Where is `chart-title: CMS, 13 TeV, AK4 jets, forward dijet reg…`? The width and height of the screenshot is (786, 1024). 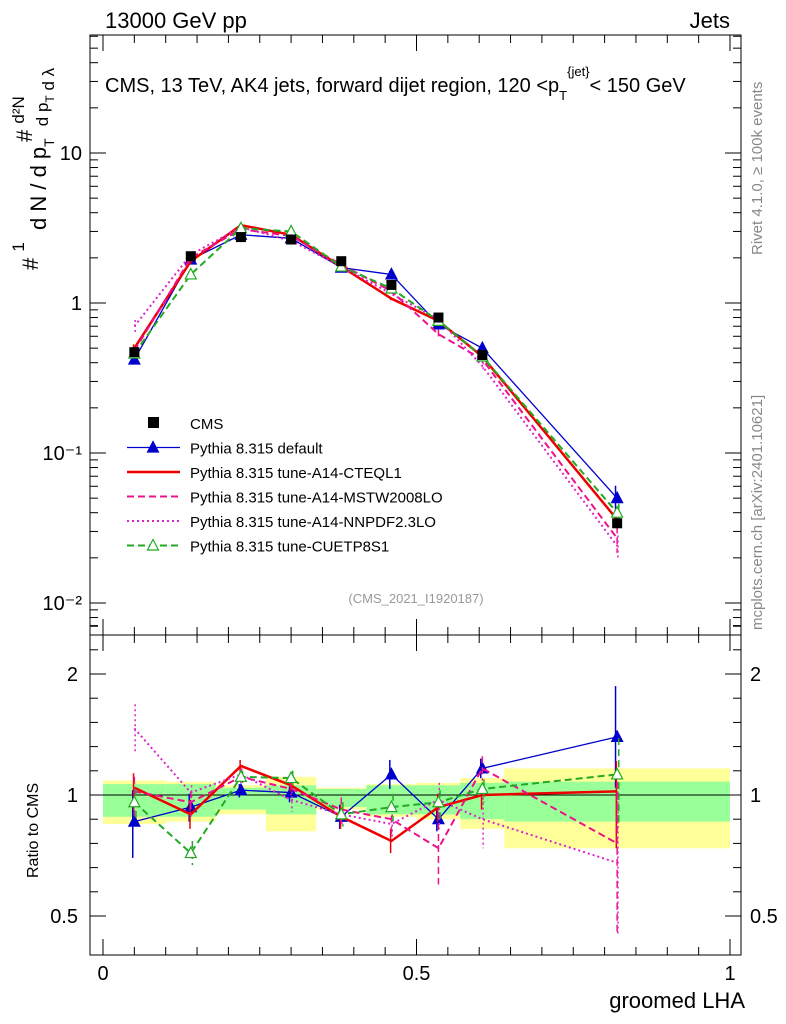
chart-title: CMS, 13 TeV, AK4 jets, forward dijet reg… is located at coordinates (395, 83).